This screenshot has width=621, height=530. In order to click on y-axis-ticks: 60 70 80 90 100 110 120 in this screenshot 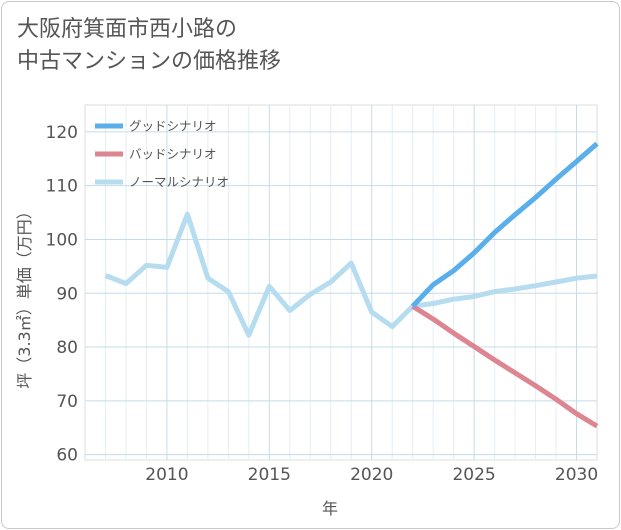, I will do `click(62, 294)`.